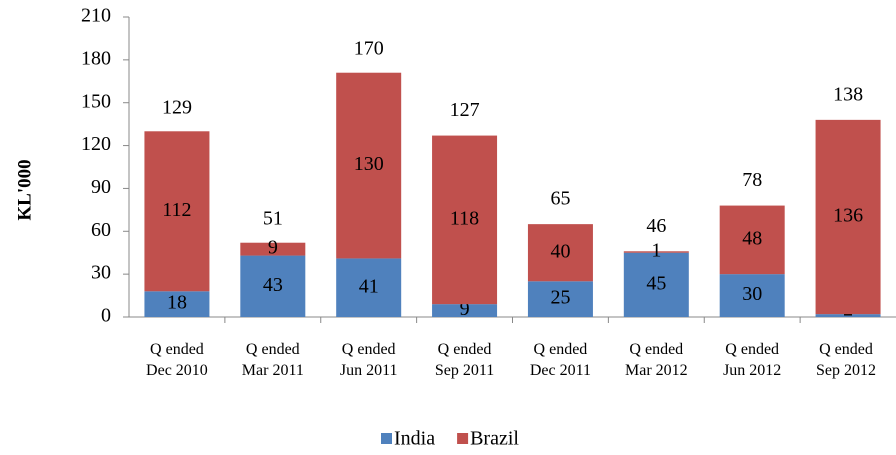  What do you see at coordinates (752, 180) in the screenshot?
I see `total-label: 78` at bounding box center [752, 180].